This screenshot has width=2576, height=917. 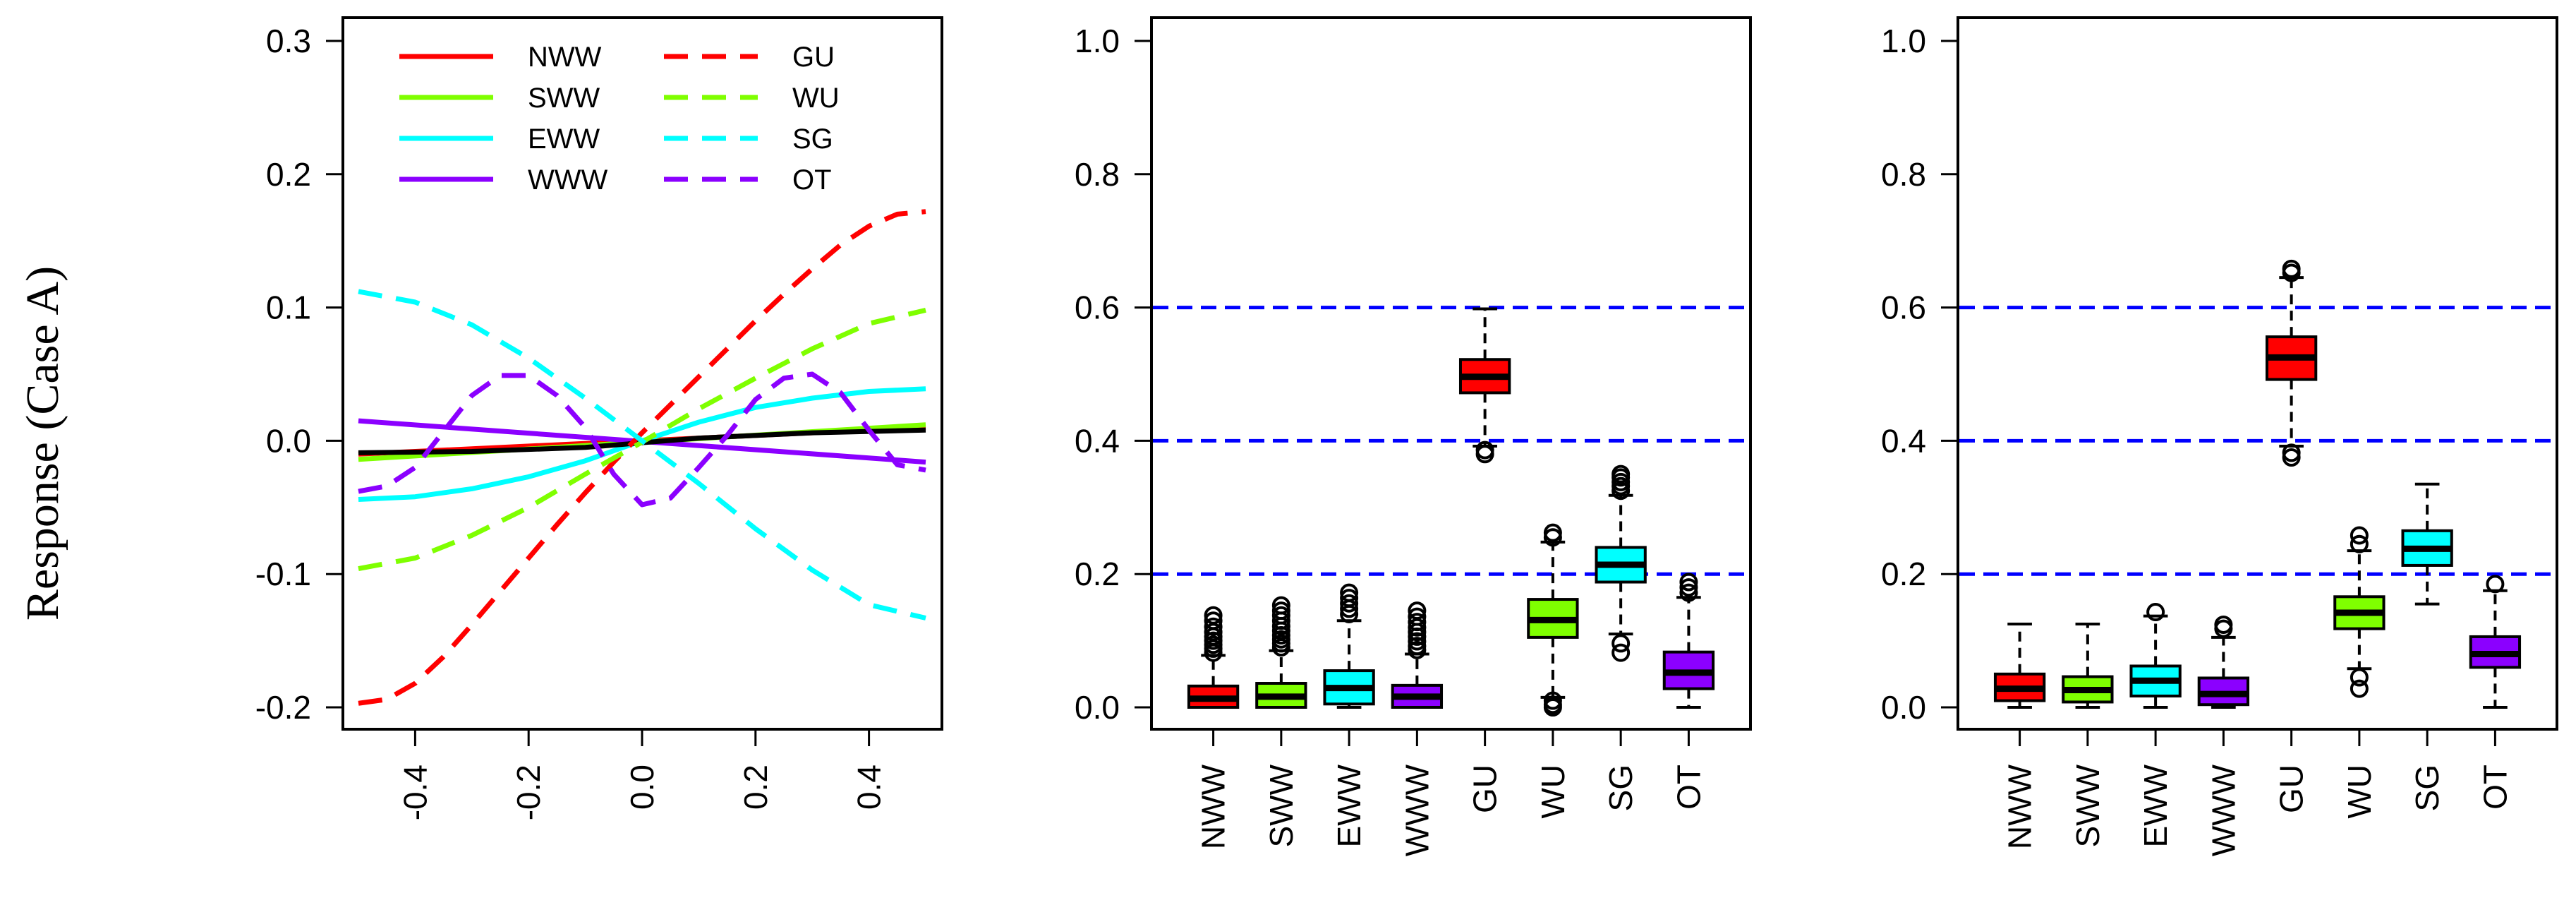 I want to click on legend-label: SWW, so click(x=564, y=98).